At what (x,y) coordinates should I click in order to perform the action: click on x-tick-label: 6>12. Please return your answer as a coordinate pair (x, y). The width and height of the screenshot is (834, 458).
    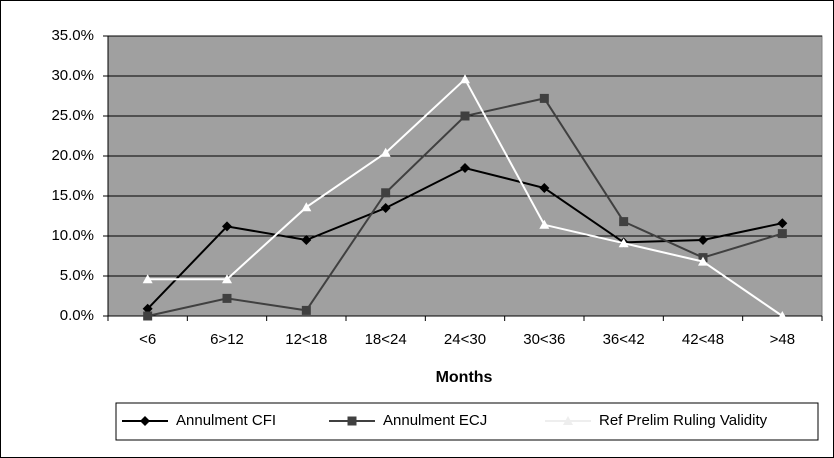
    Looking at the image, I should click on (227, 339).